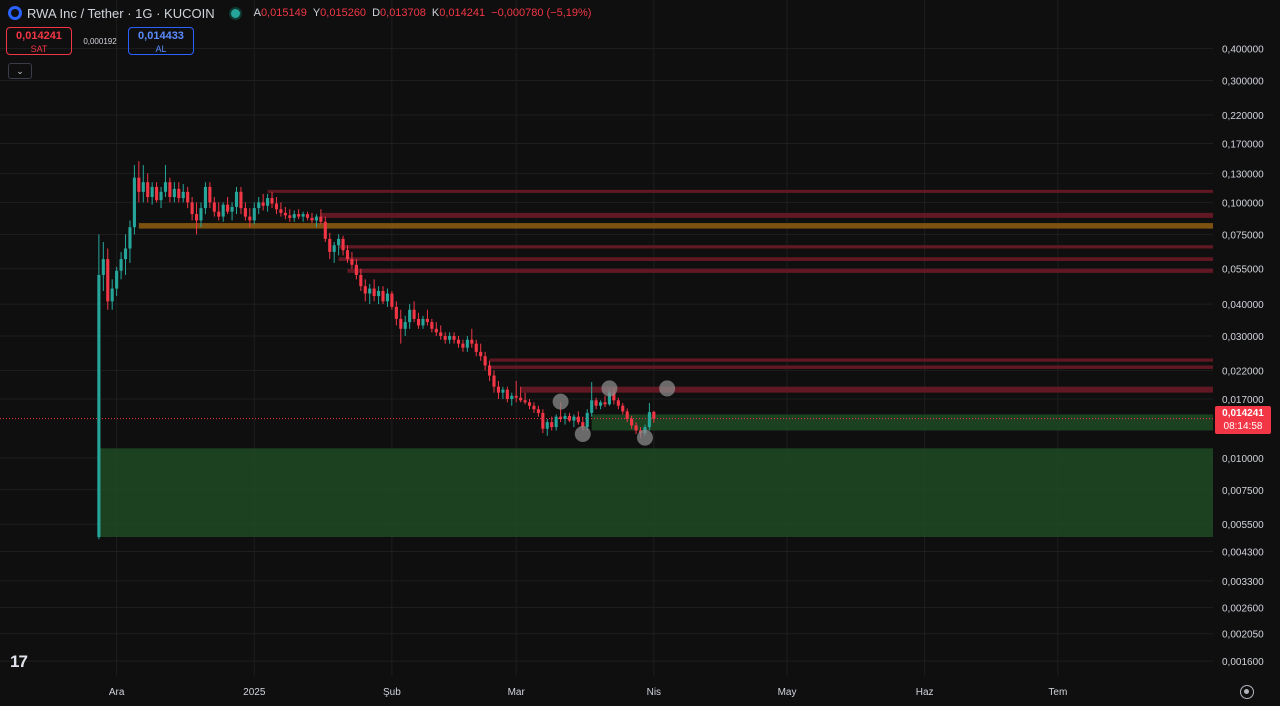 This screenshot has height=706, width=1280. I want to click on ohlc-high-key: Y, so click(316, 13).